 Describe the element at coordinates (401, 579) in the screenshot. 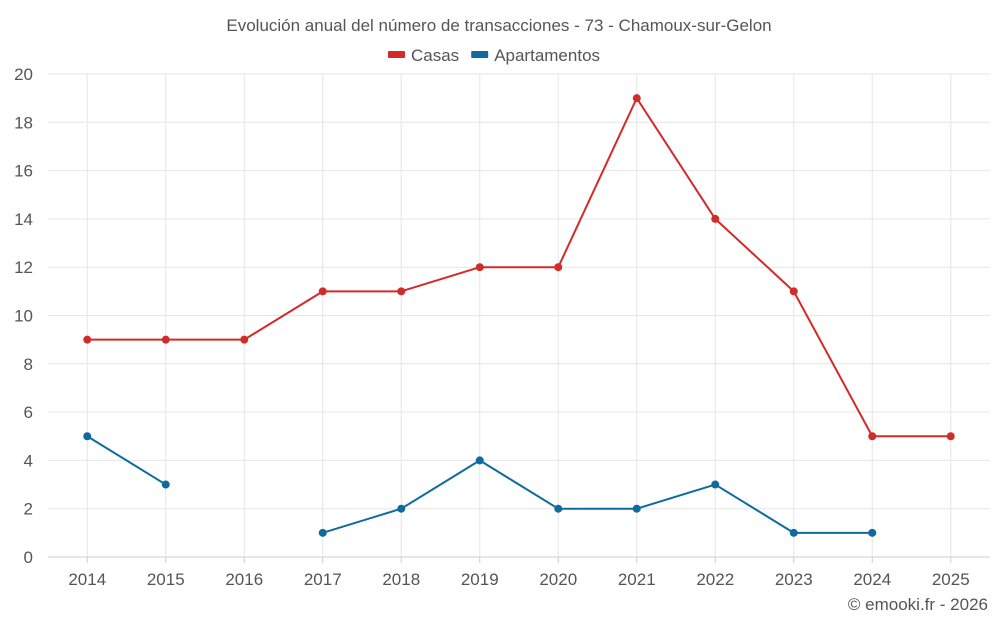

I see `x-tick-label: 2018` at that location.